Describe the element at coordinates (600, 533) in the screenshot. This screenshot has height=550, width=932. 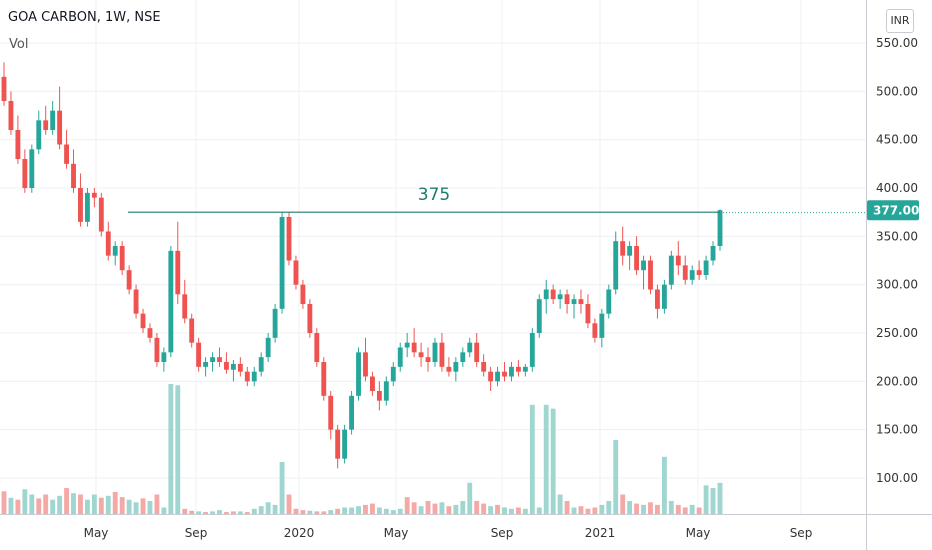
I see `x-tick-label: 2021` at that location.